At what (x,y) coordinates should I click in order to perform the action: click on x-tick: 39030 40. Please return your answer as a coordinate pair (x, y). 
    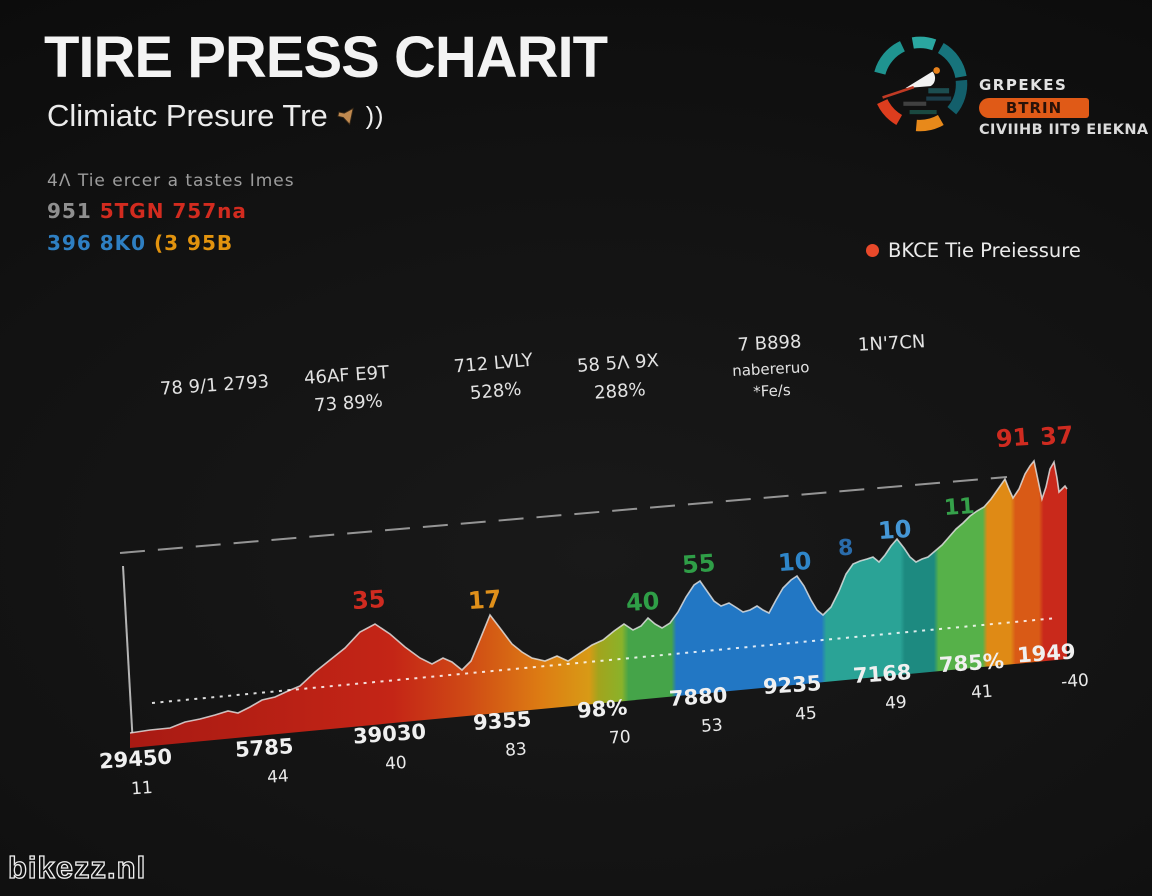
    Looking at the image, I should click on (390, 748).